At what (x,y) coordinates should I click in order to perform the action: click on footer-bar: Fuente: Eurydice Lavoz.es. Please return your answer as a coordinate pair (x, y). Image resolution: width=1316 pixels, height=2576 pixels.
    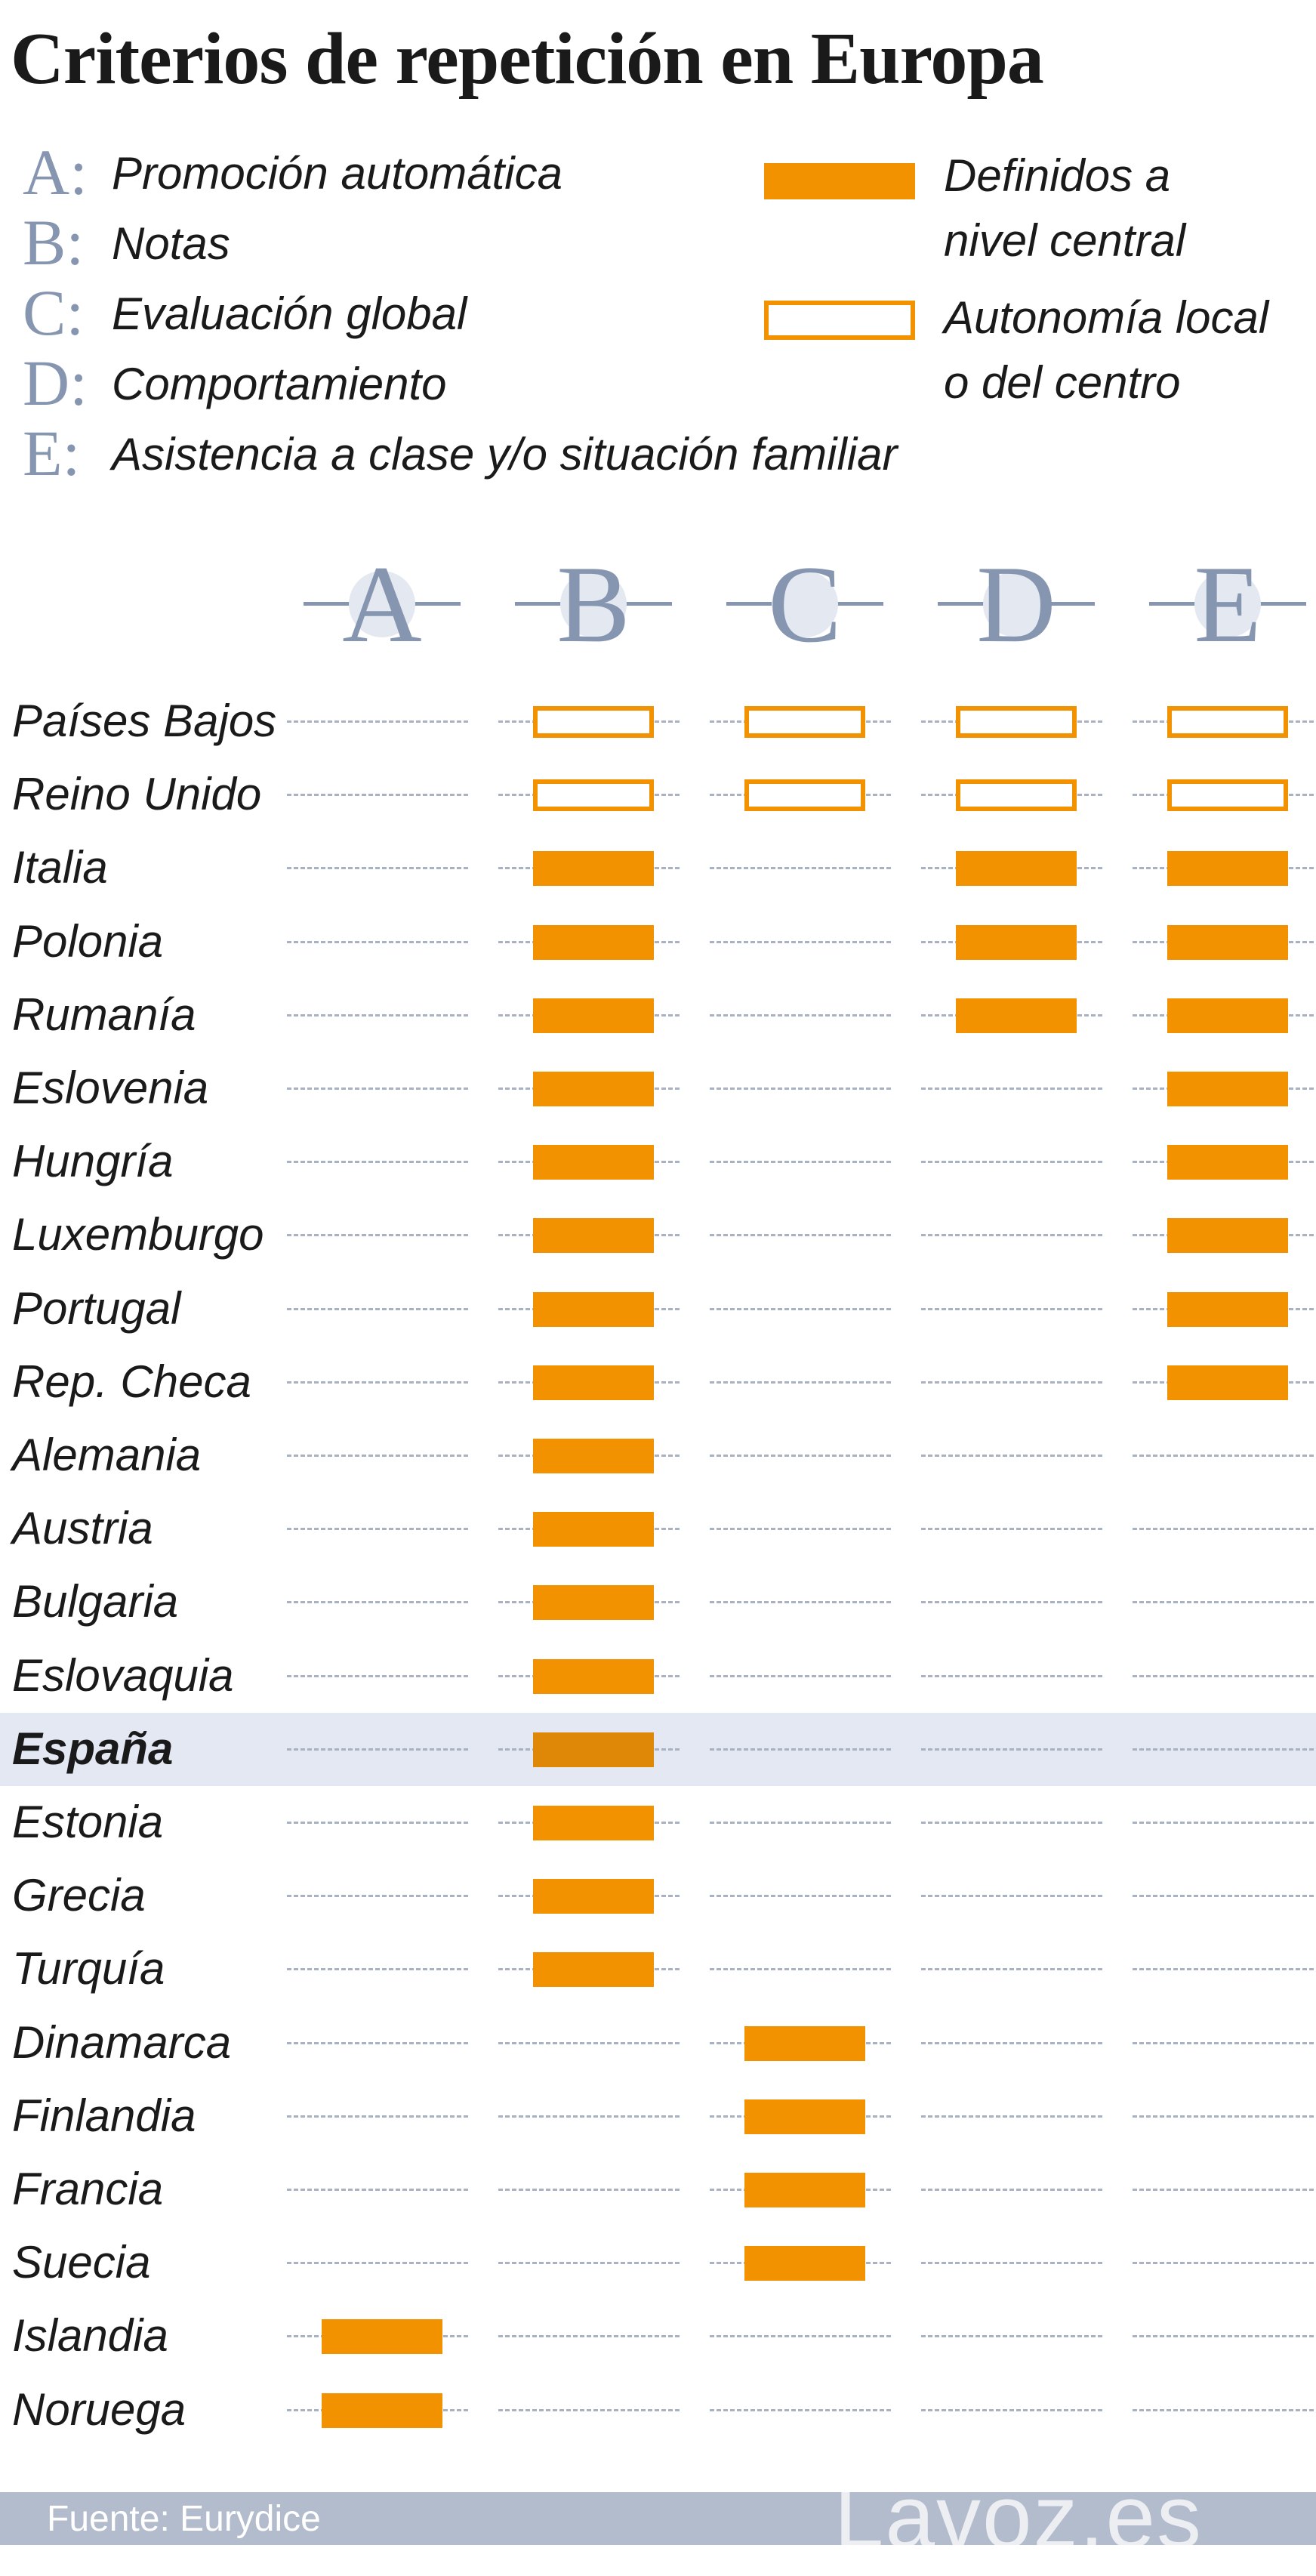
    Looking at the image, I should click on (658, 2517).